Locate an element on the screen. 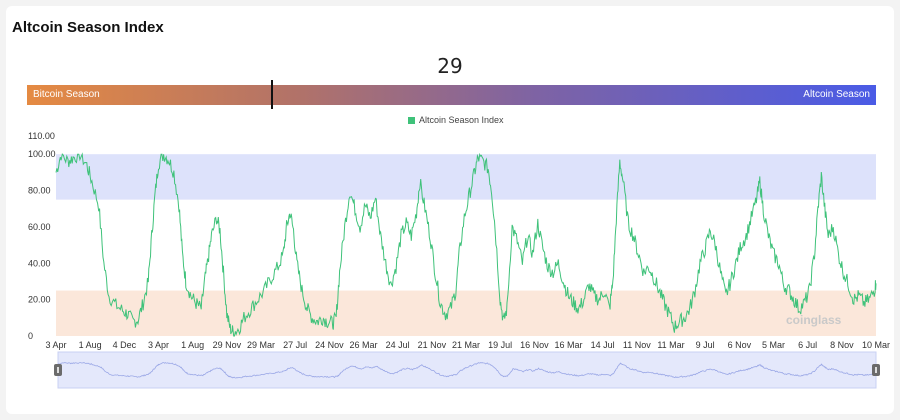 Image resolution: width=900 pixels, height=420 pixels. x-tick-label: 21 Mar is located at coordinates (466, 345).